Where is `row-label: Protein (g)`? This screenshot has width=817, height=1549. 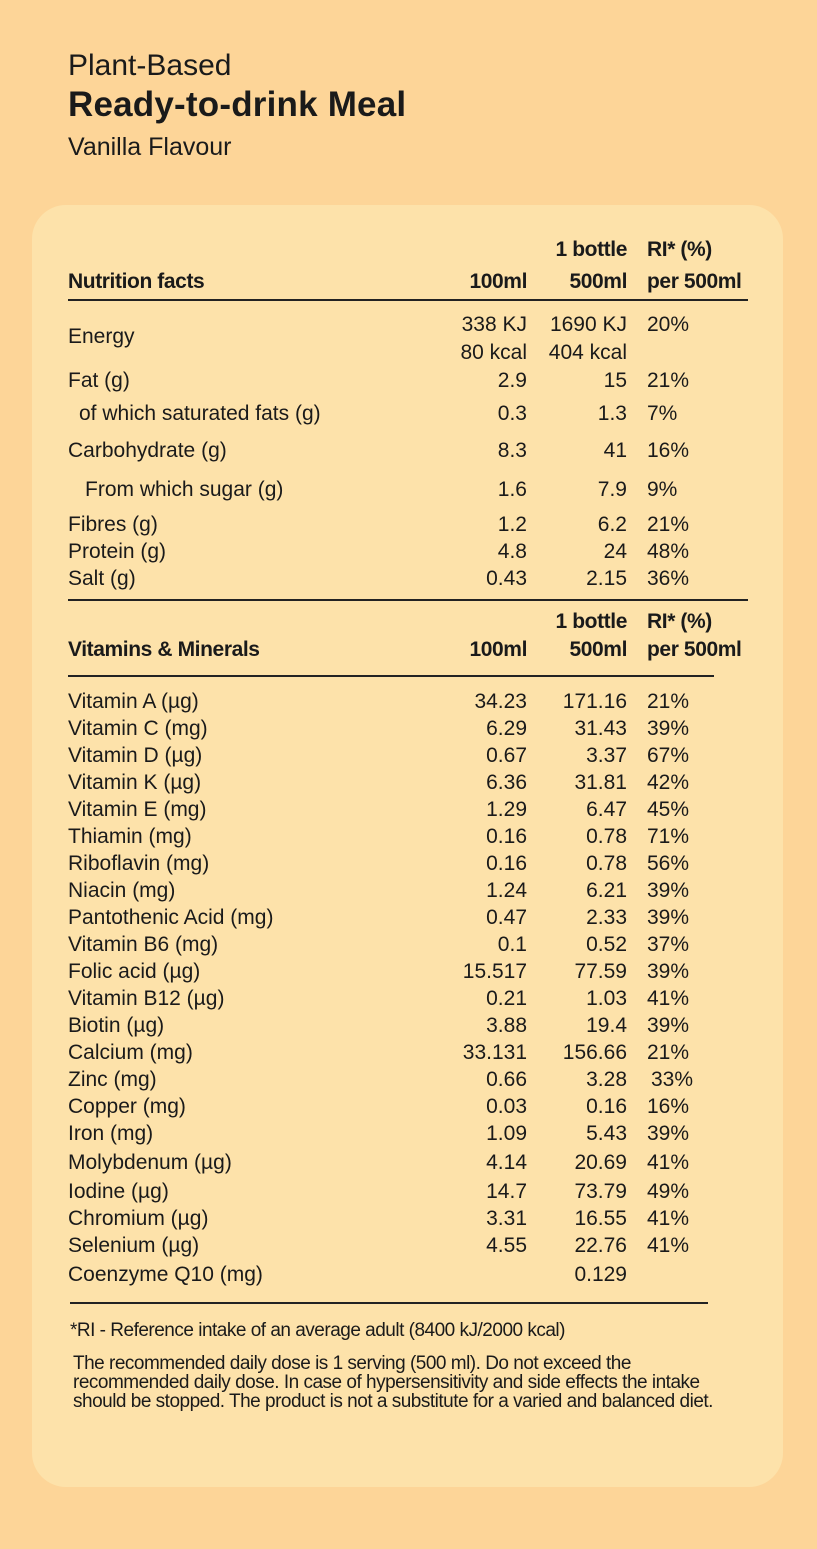 row-label: Protein (g) is located at coordinates (117, 551).